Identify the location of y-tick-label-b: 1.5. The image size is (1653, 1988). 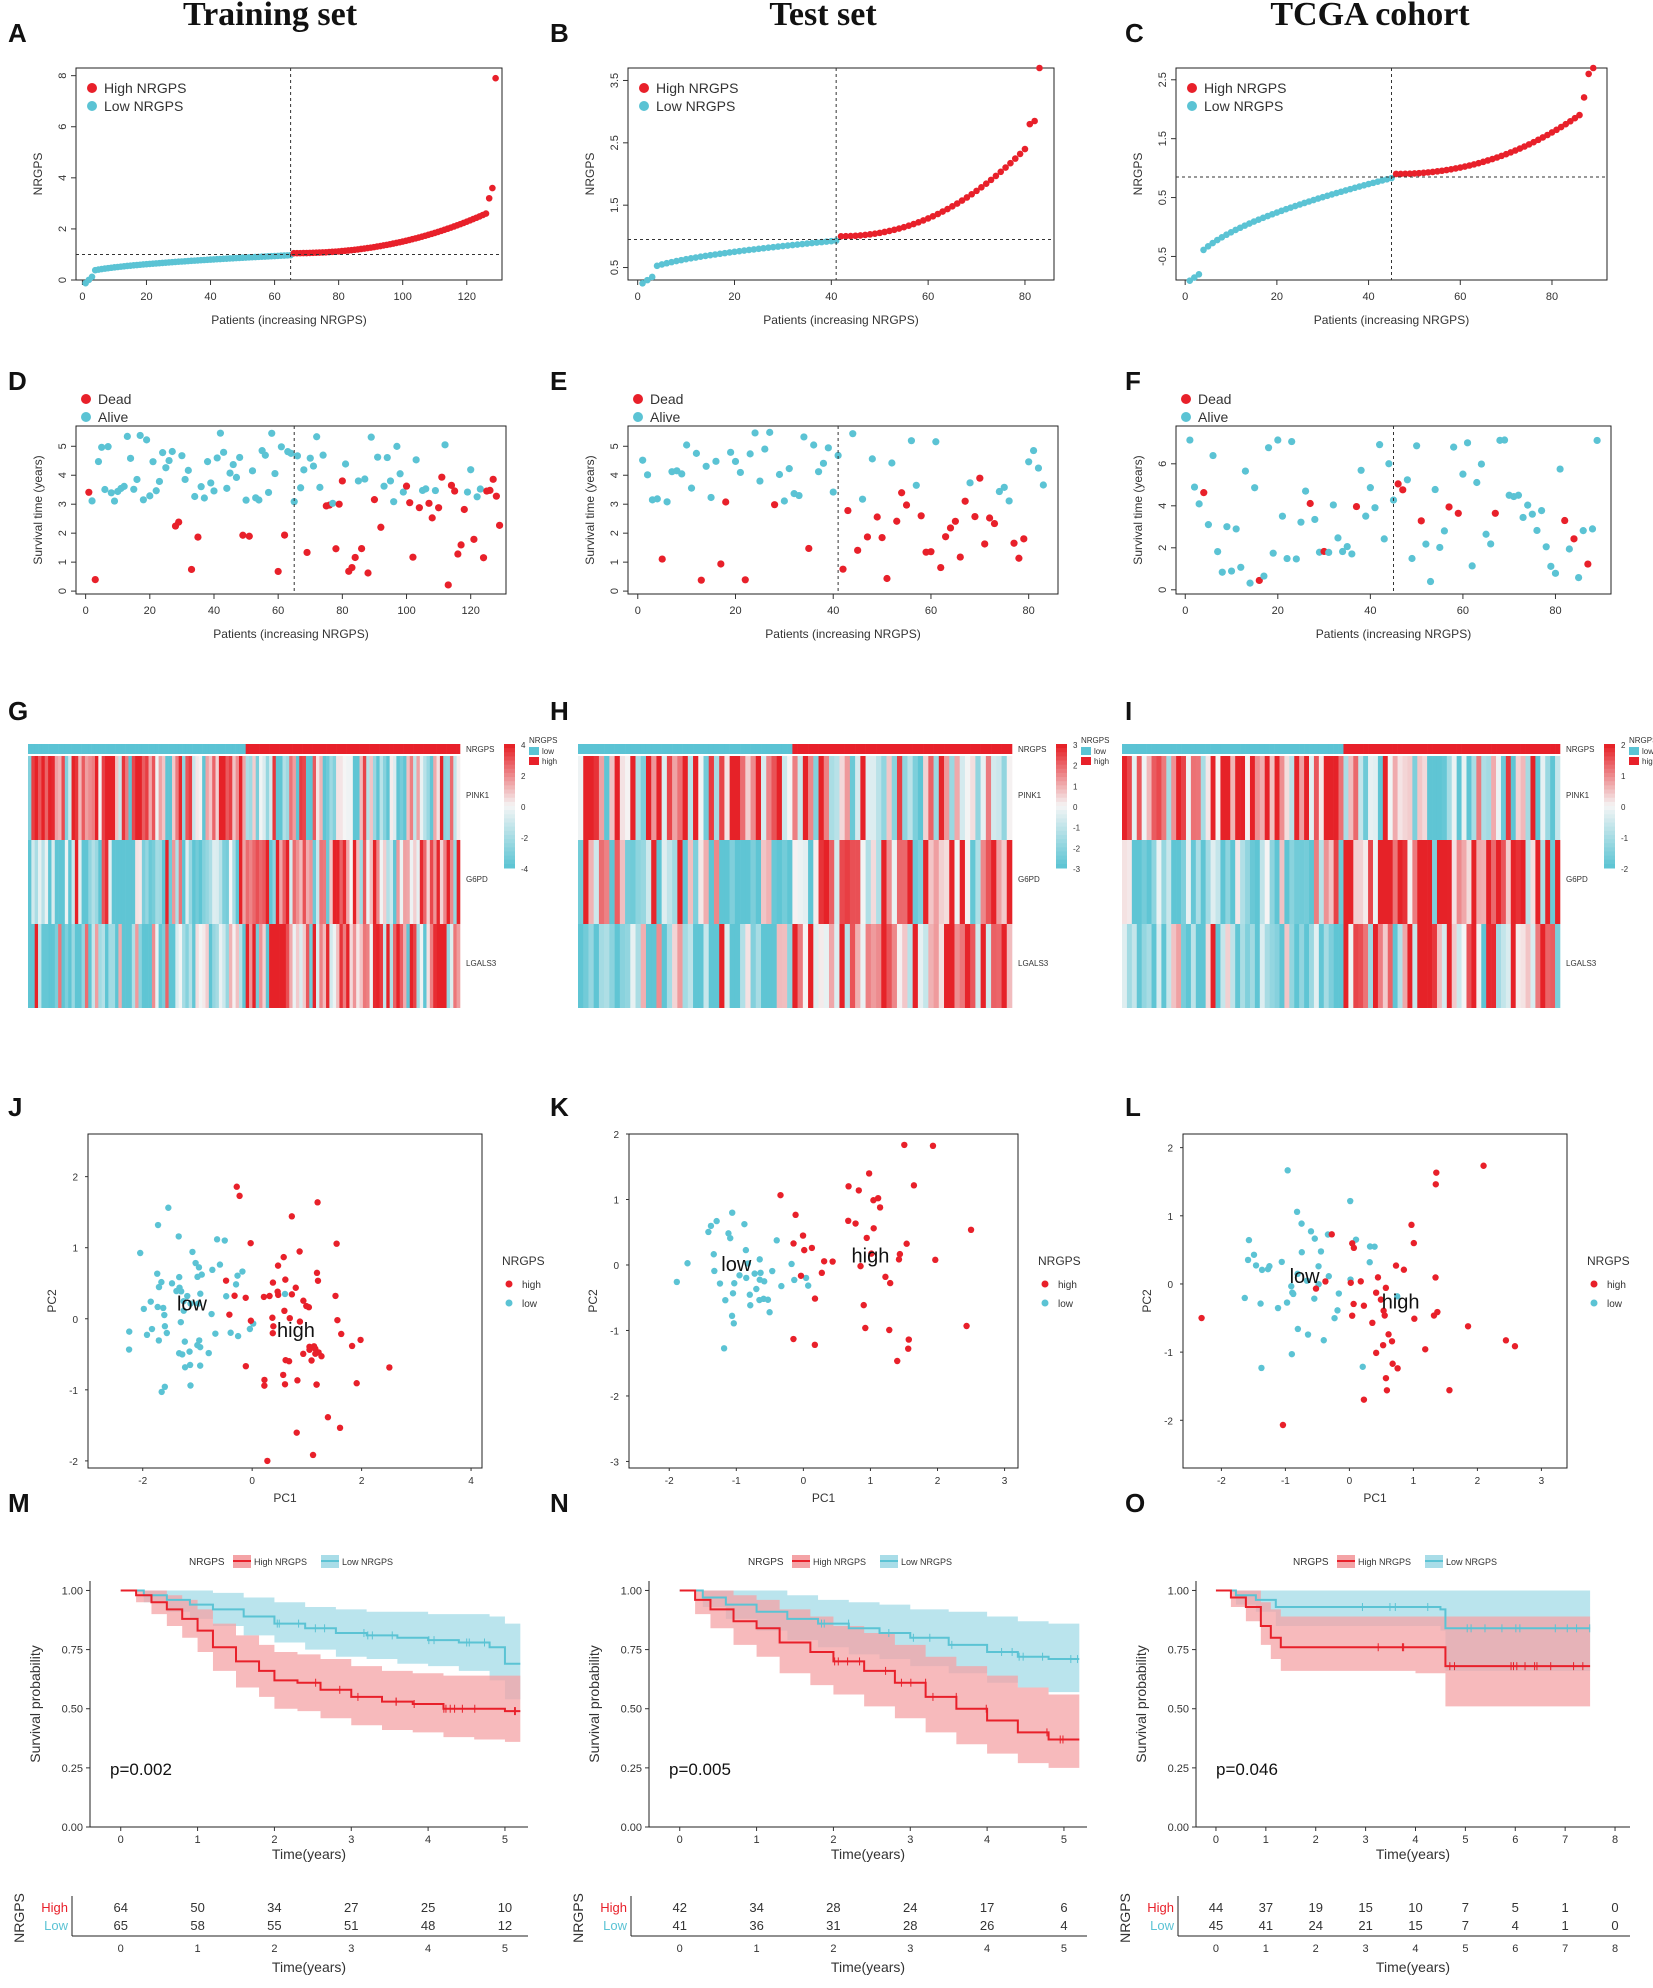
(615, 205).